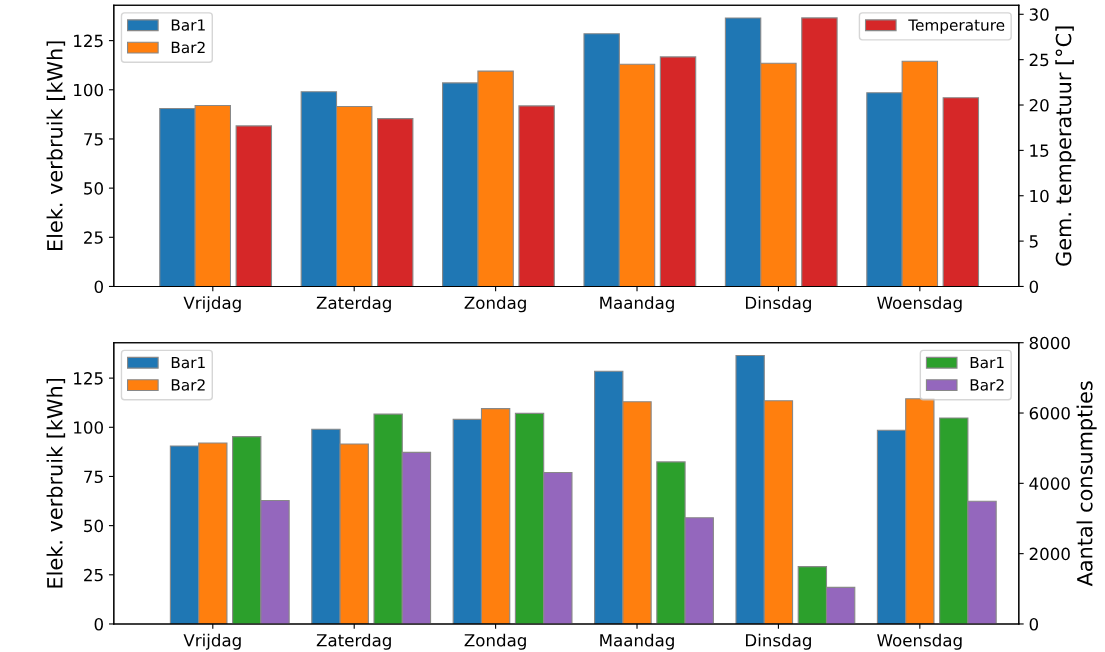 This screenshot has width=1105, height=652. Describe the element at coordinates (1039, 60) in the screenshot. I see `y2-tick-label: 25` at that location.